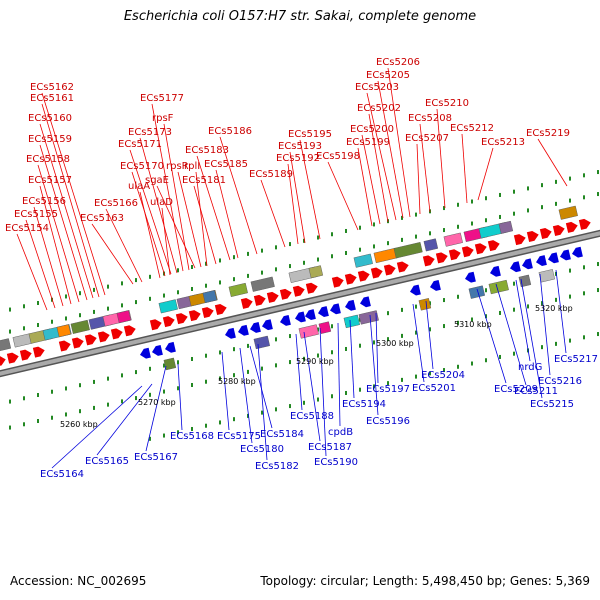  Describe the element at coordinates (116, 203) in the screenshot. I see `gene-label-forward: ECs5166` at that location.